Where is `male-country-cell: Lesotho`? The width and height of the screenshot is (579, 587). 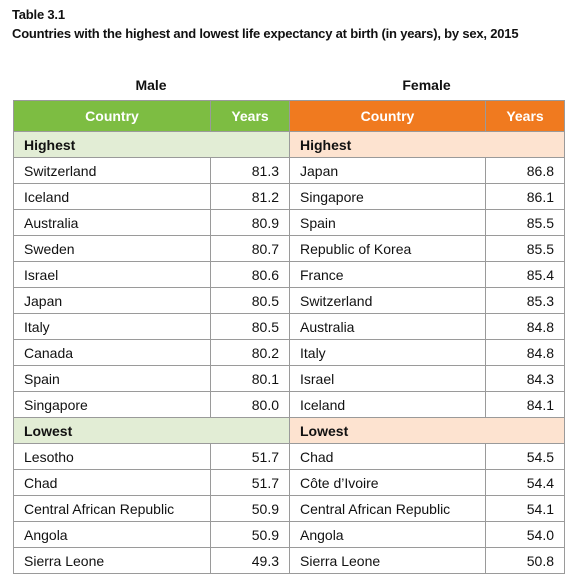
male-country-cell: Lesotho is located at coordinates (112, 456).